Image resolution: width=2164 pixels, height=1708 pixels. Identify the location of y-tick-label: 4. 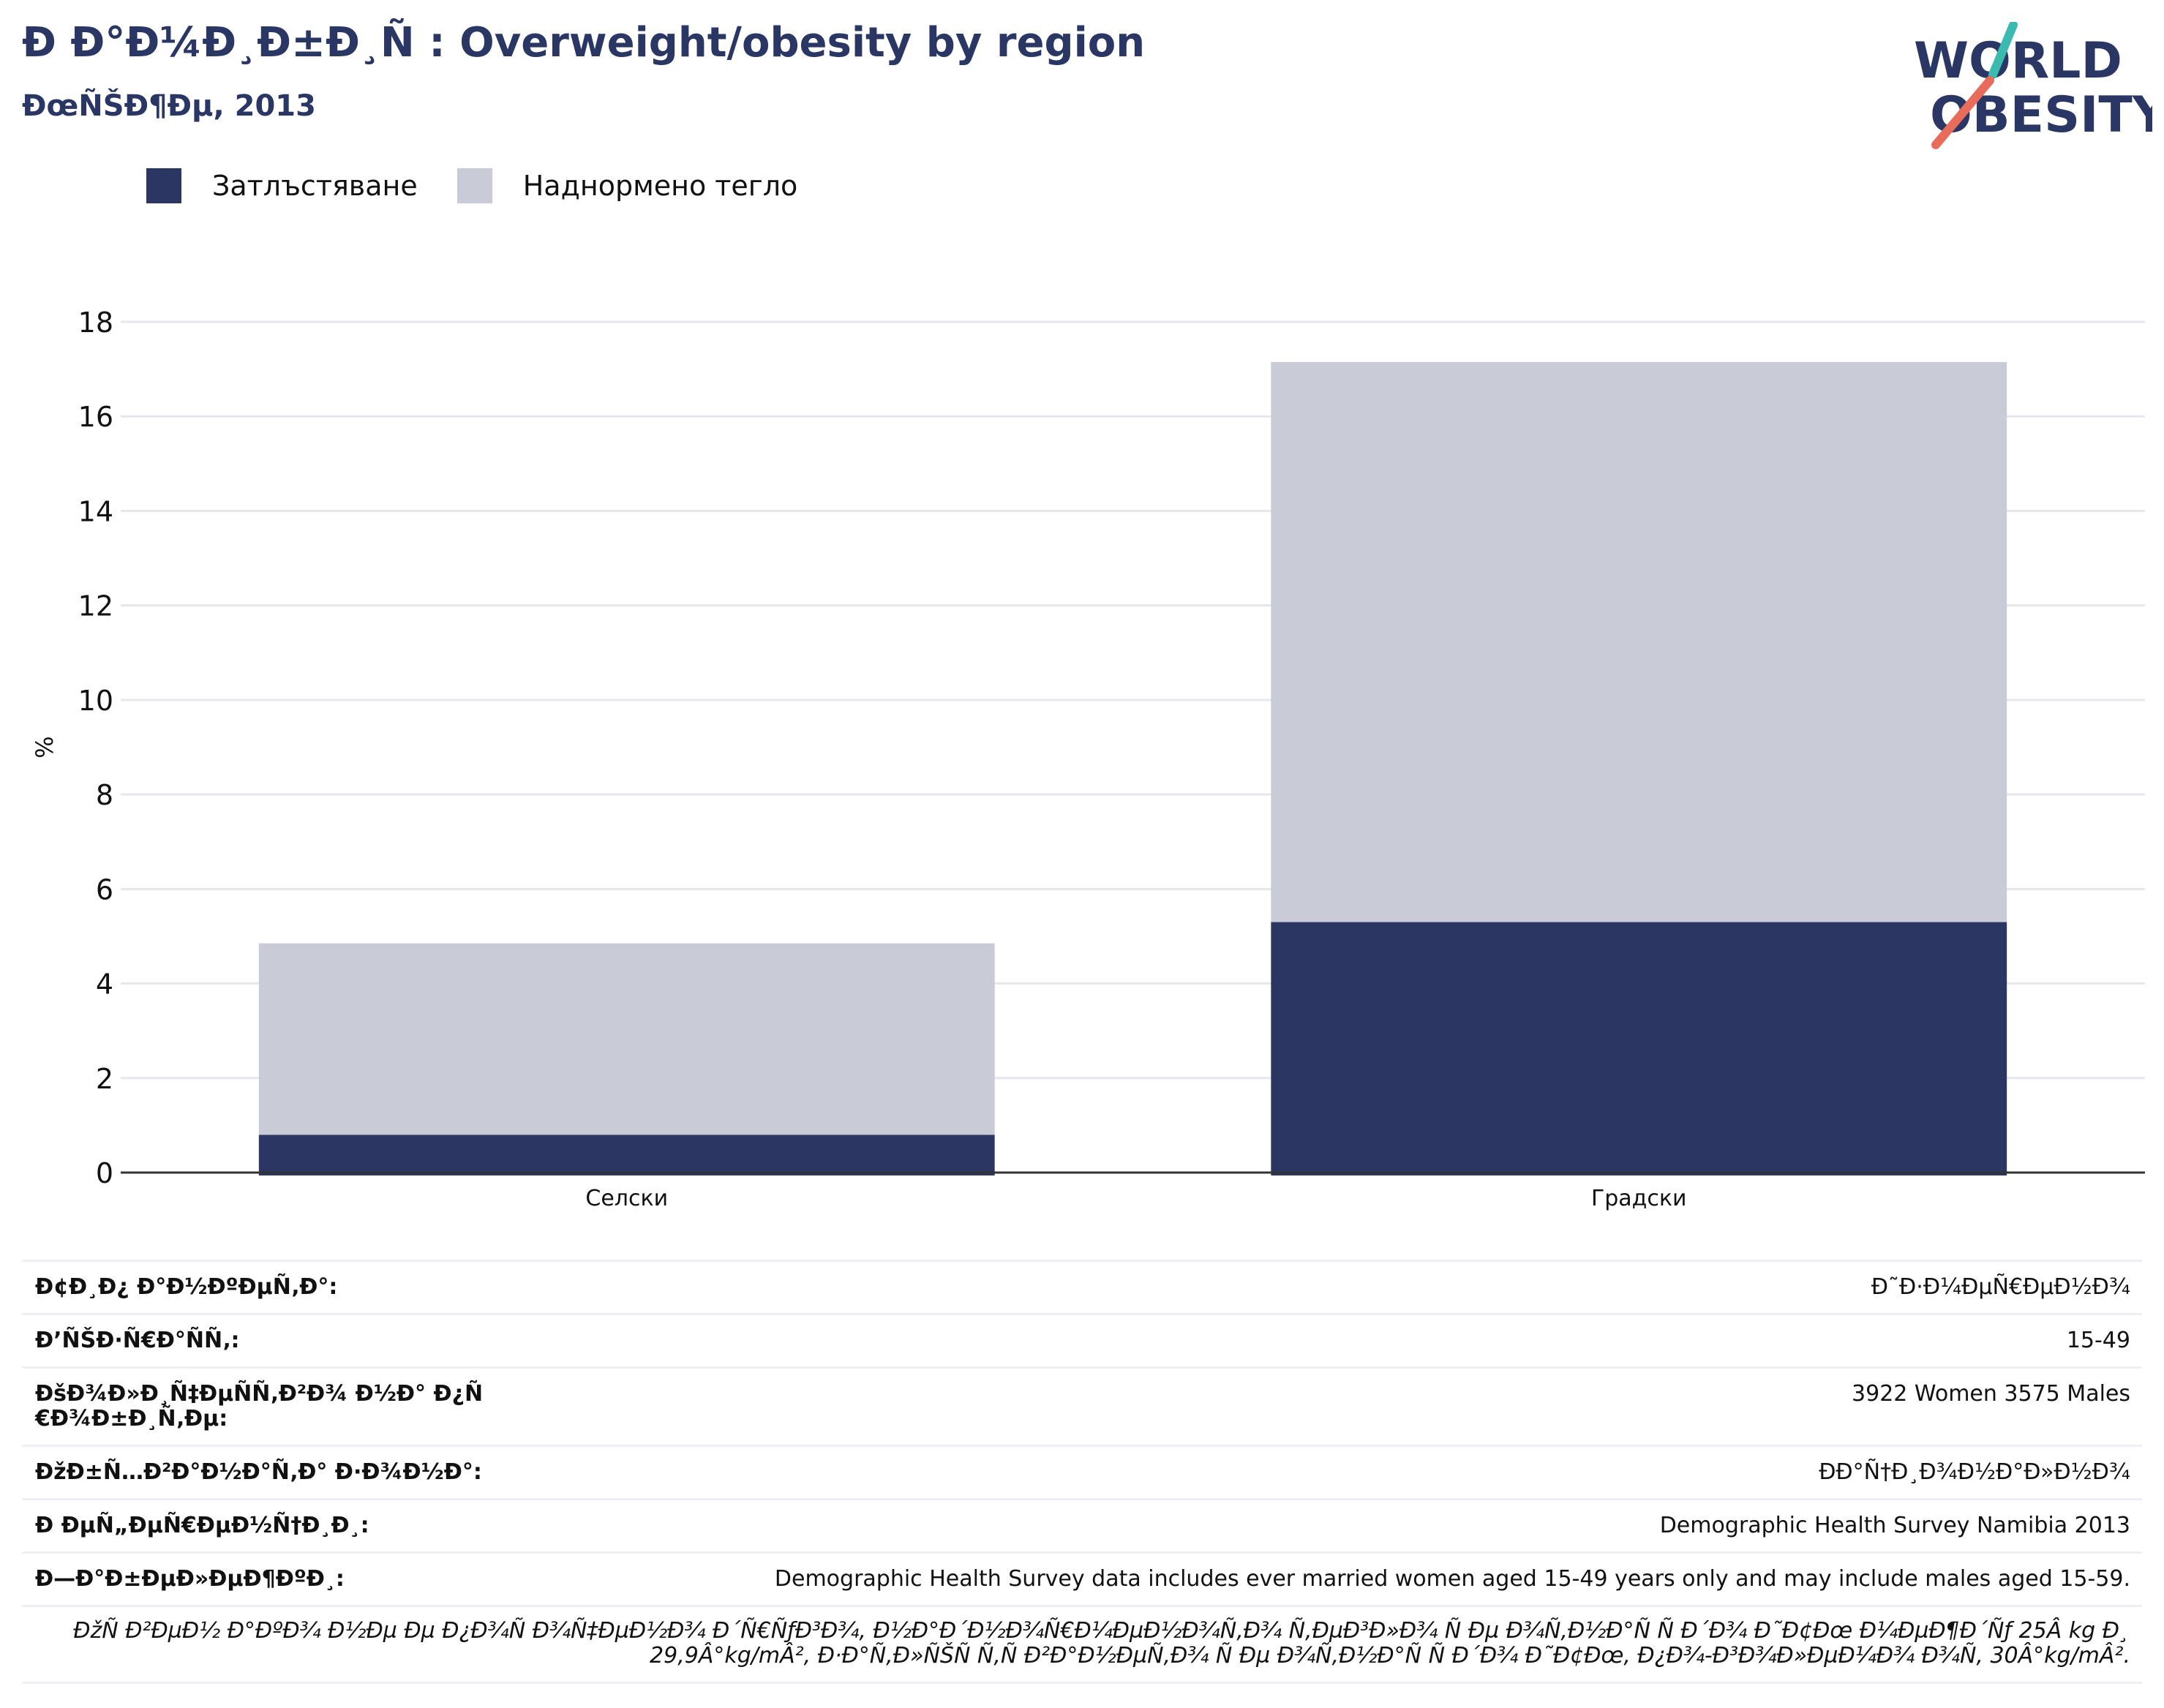
(104, 984).